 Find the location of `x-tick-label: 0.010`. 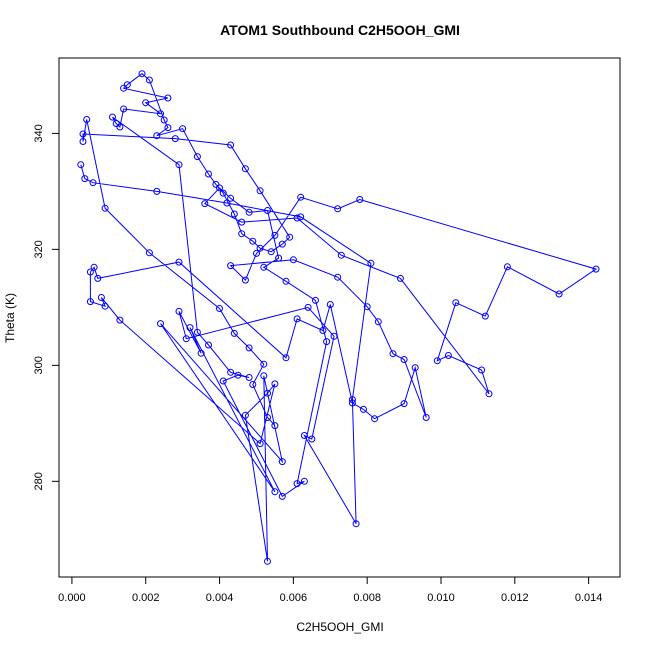

x-tick-label: 0.010 is located at coordinates (441, 598).